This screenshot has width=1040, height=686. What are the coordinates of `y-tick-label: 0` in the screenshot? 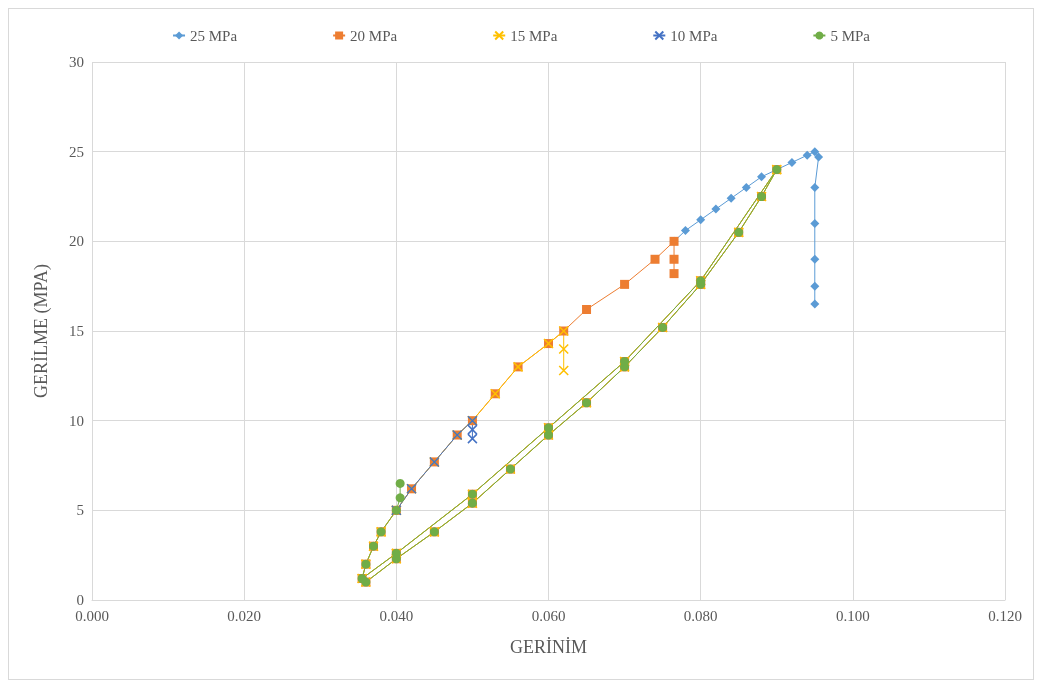 It's located at (80, 600).